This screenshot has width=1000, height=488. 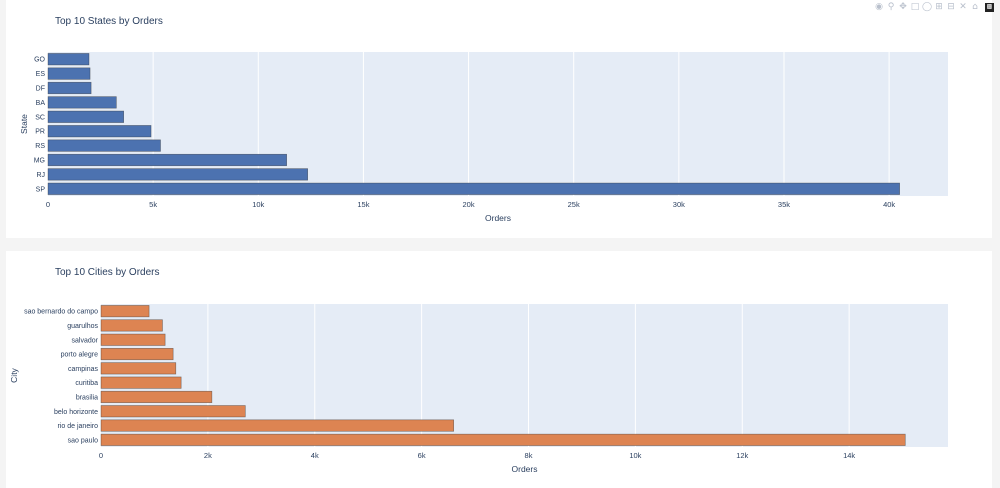 What do you see at coordinates (975, 7) in the screenshot?
I see `home-icon: ⌂` at bounding box center [975, 7].